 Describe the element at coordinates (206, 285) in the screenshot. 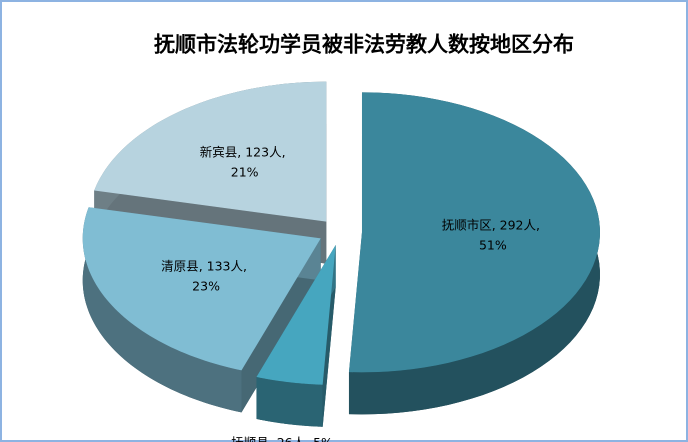

I see `label-percent: 23%` at that location.